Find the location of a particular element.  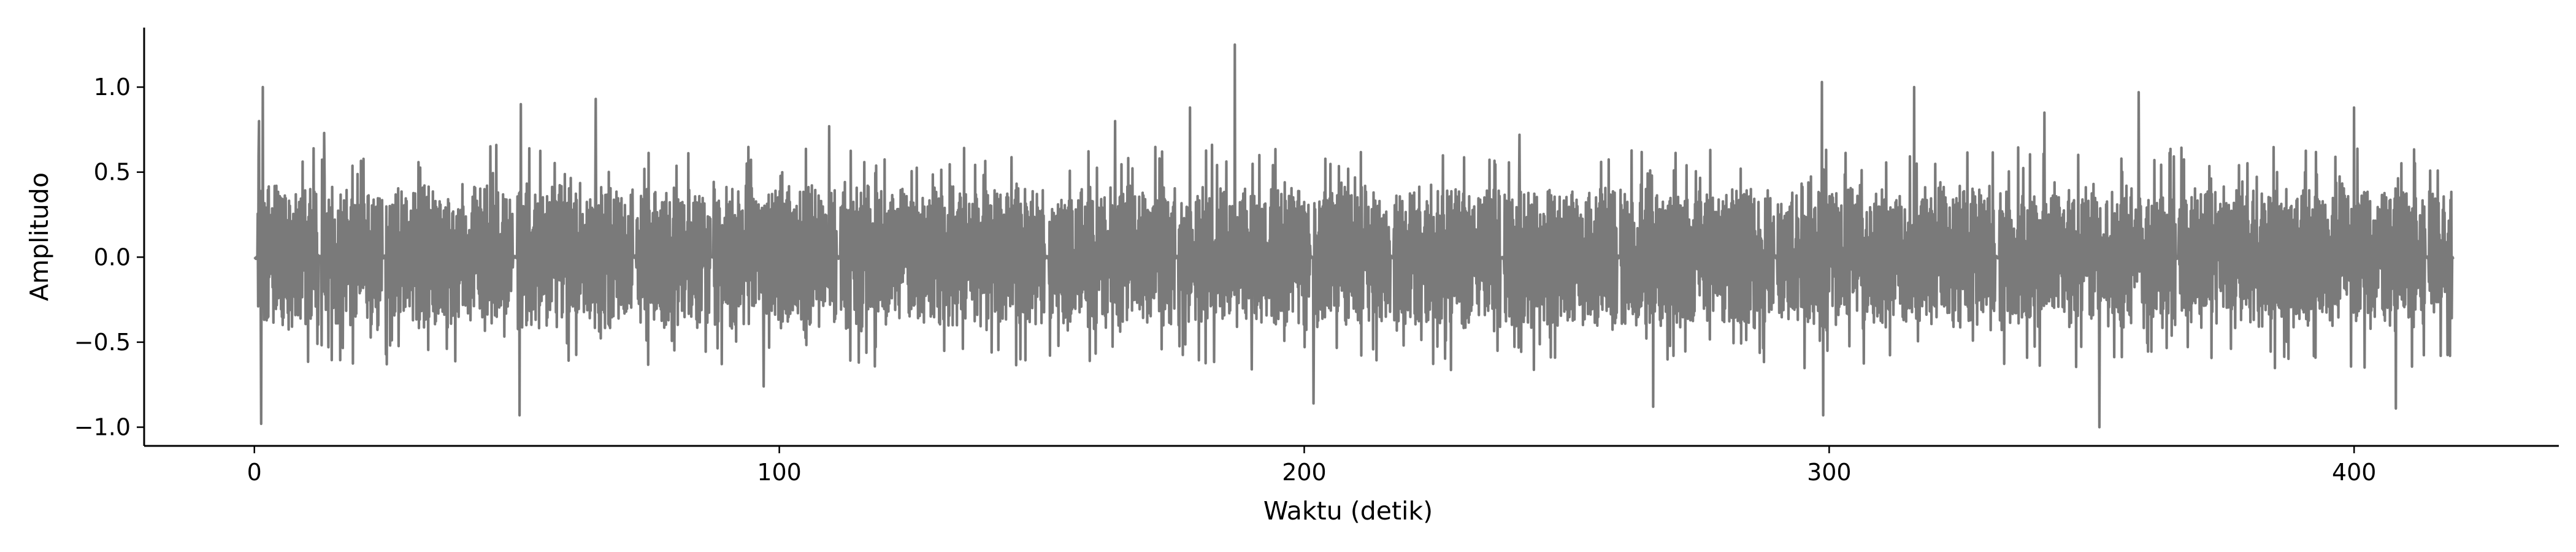

y-tick-label: 0.0 is located at coordinates (112, 256).